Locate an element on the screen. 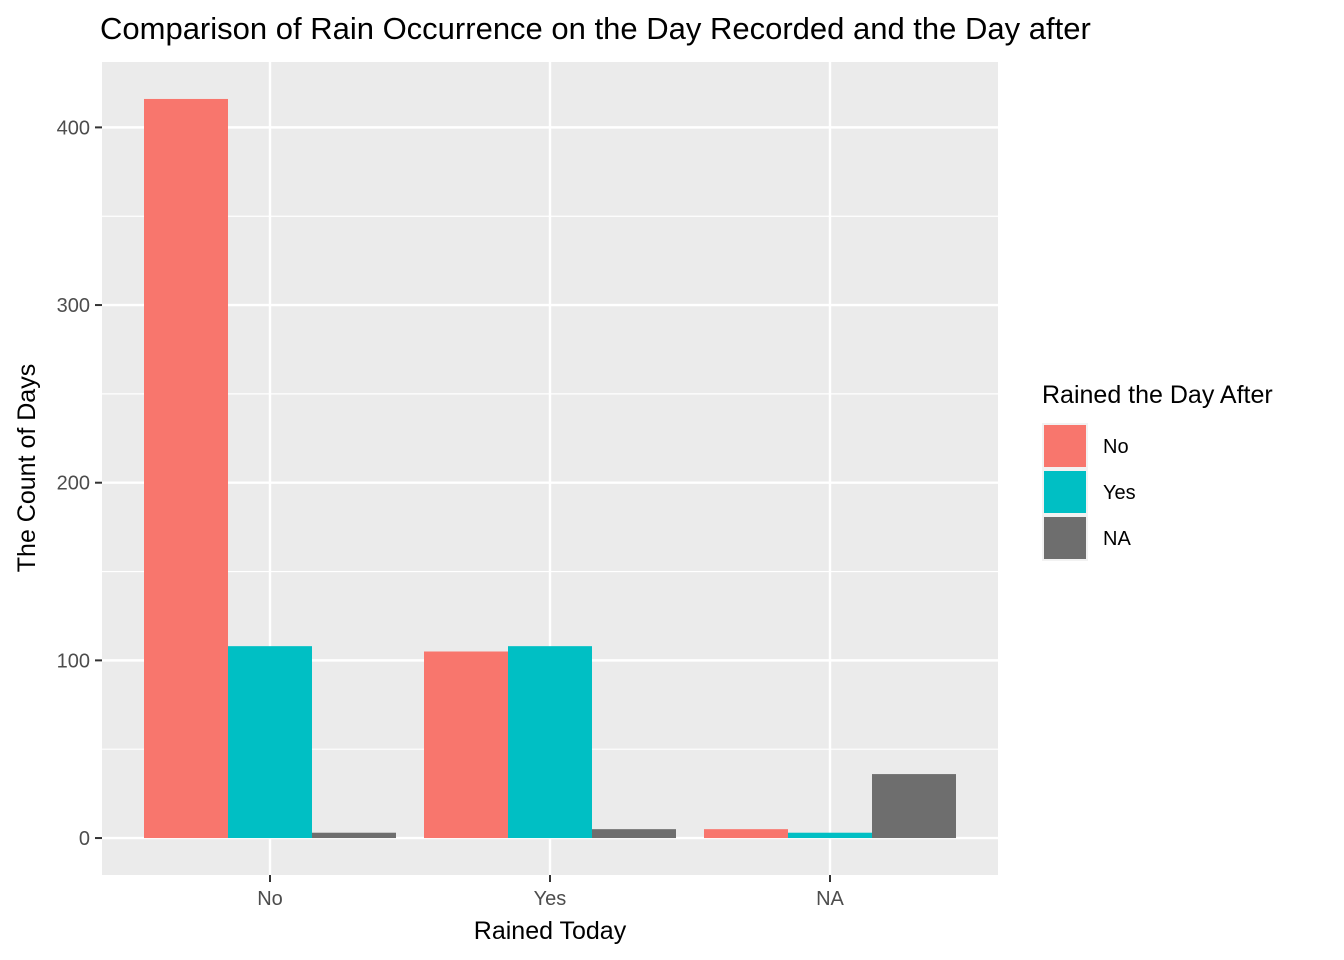 The height and width of the screenshot is (960, 1344). y-tick-label: 400 is located at coordinates (73, 128).